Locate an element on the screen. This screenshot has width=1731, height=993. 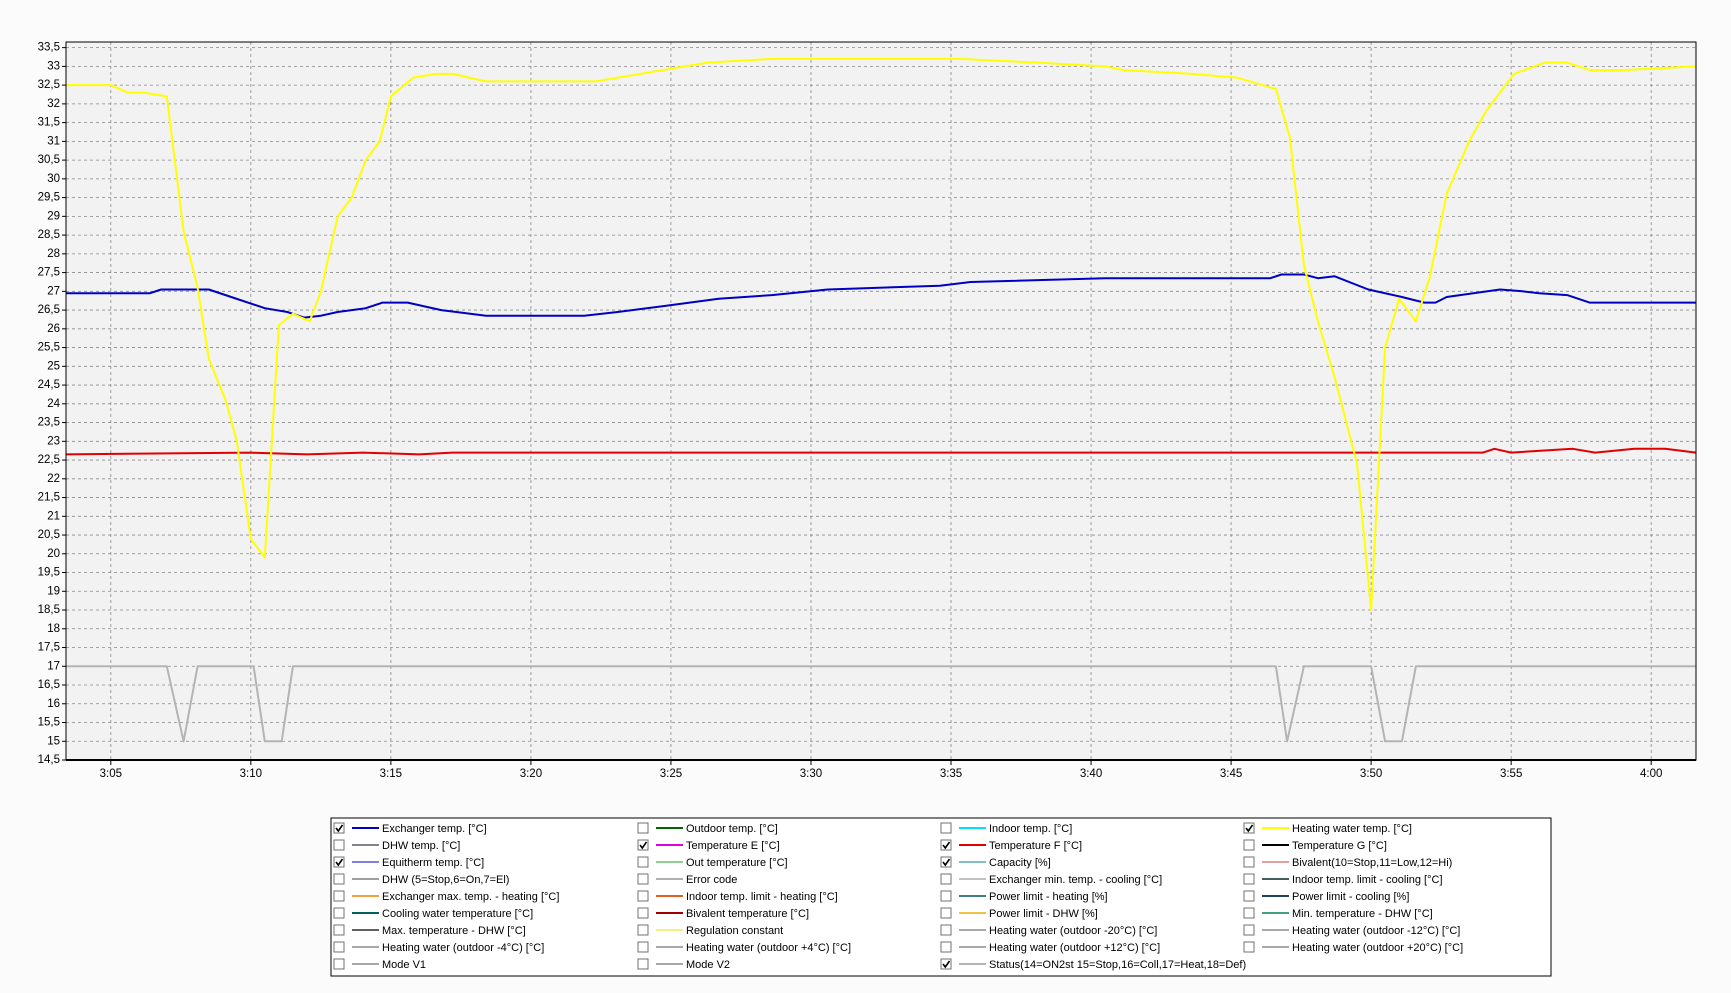
legend-label: Indoor temp. limit - heating [°C] is located at coordinates (762, 897).